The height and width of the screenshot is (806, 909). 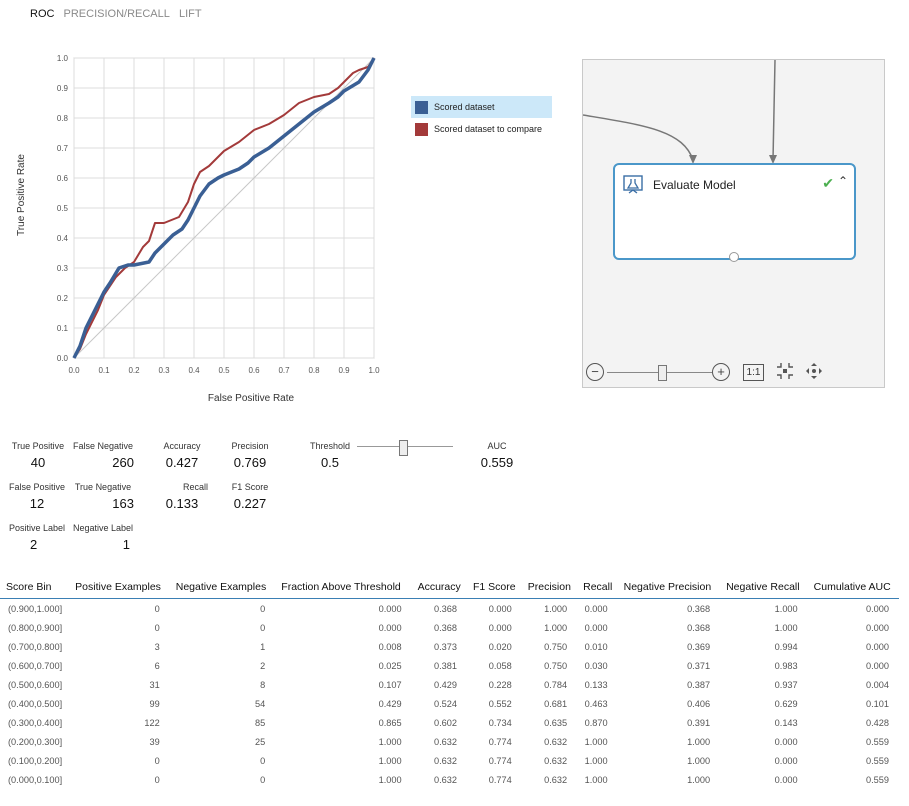 What do you see at coordinates (263, 684) in the screenshot?
I see `table-cell: 8` at bounding box center [263, 684].